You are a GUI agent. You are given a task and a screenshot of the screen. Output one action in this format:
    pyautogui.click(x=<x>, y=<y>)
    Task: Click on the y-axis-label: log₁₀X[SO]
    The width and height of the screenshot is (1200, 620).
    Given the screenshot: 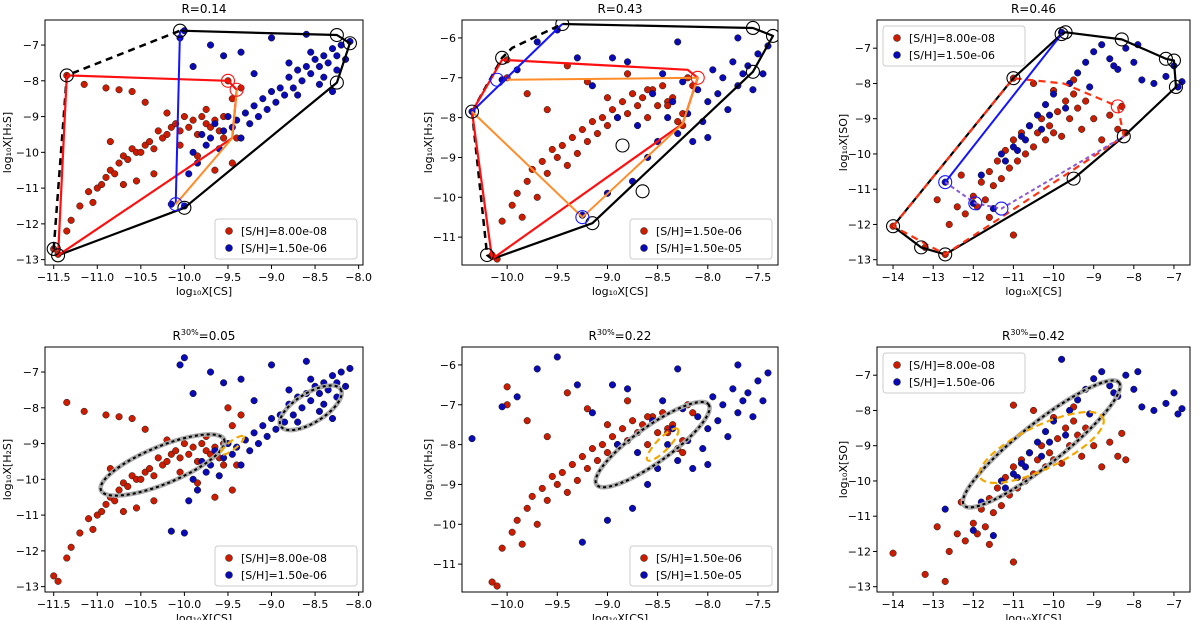 What is the action you would take?
    pyautogui.click(x=843, y=142)
    